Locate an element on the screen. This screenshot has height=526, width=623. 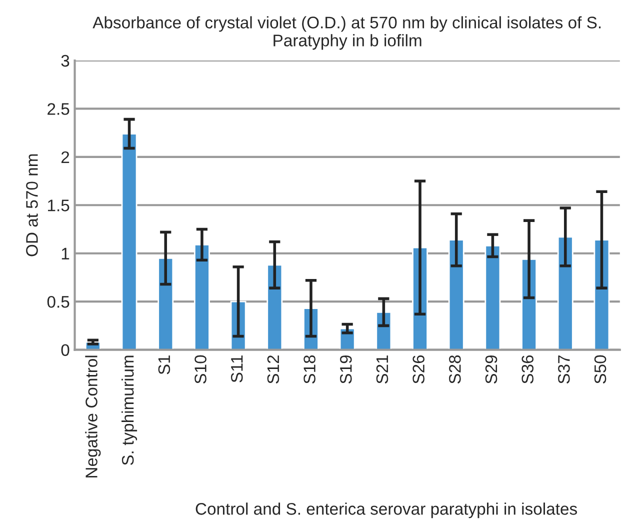
x-tick-label: S26 is located at coordinates (418, 369).